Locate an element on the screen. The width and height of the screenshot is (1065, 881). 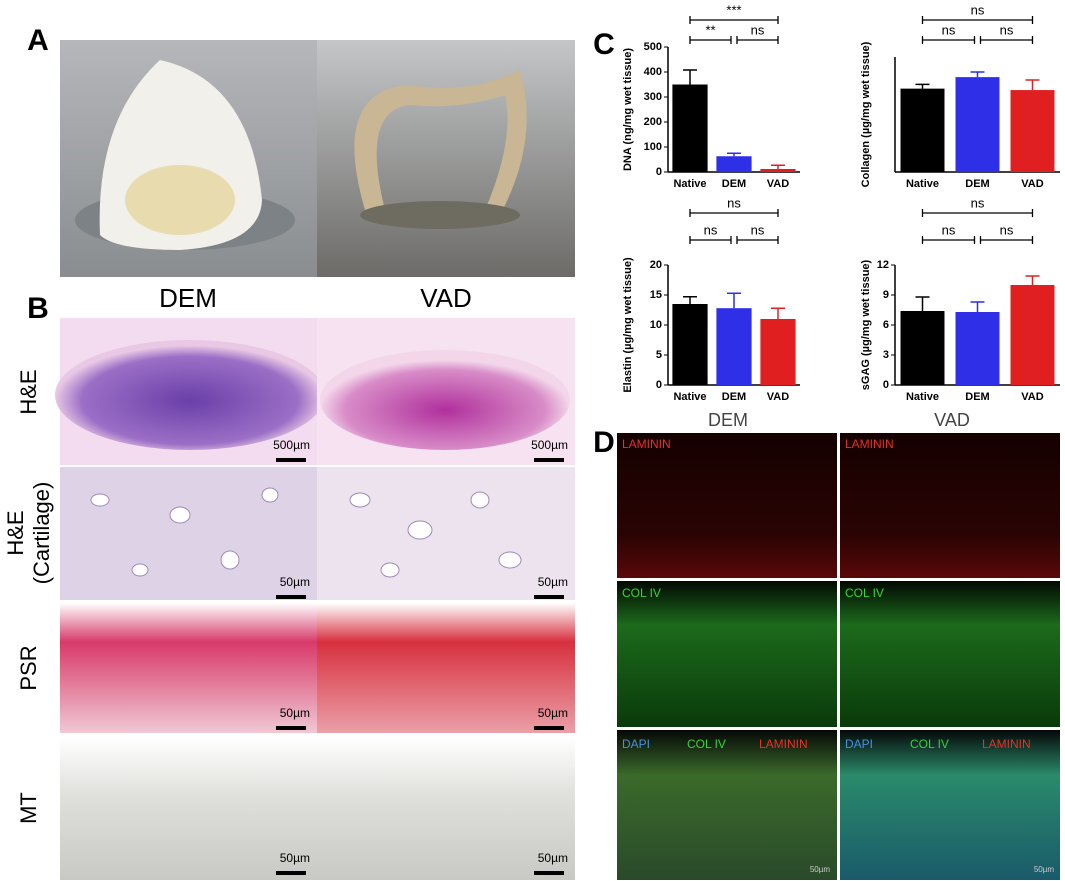
y-tick-label: 100 is located at coordinates (653, 147).